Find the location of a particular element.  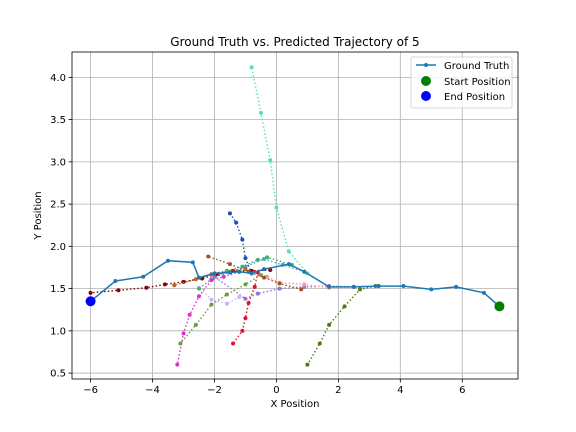

x-axis-label: X Position is located at coordinates (295, 404).